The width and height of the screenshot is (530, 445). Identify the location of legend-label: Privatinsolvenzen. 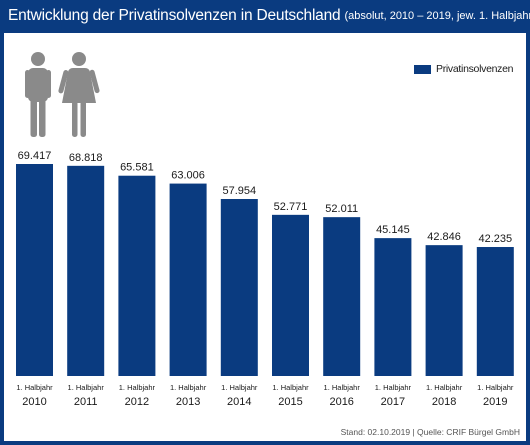
(475, 69).